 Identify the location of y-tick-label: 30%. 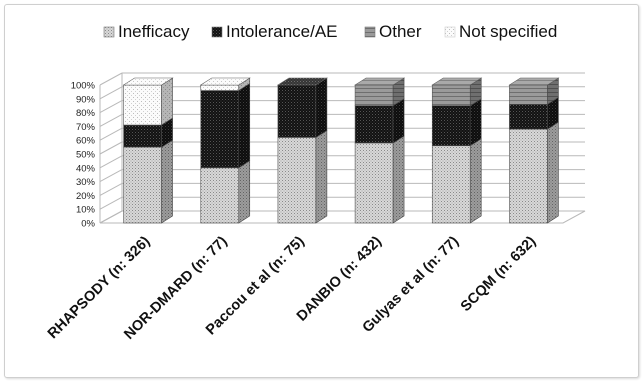
(86, 182).